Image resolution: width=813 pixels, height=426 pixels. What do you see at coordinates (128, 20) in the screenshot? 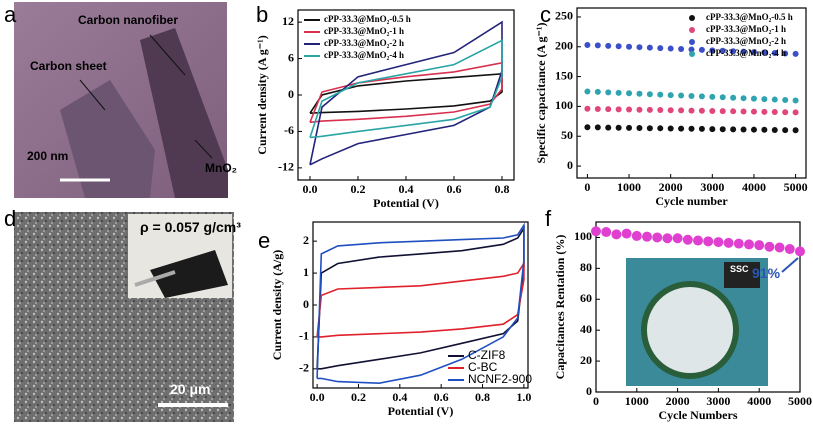
I see `label: Carbon nanofiber` at bounding box center [128, 20].